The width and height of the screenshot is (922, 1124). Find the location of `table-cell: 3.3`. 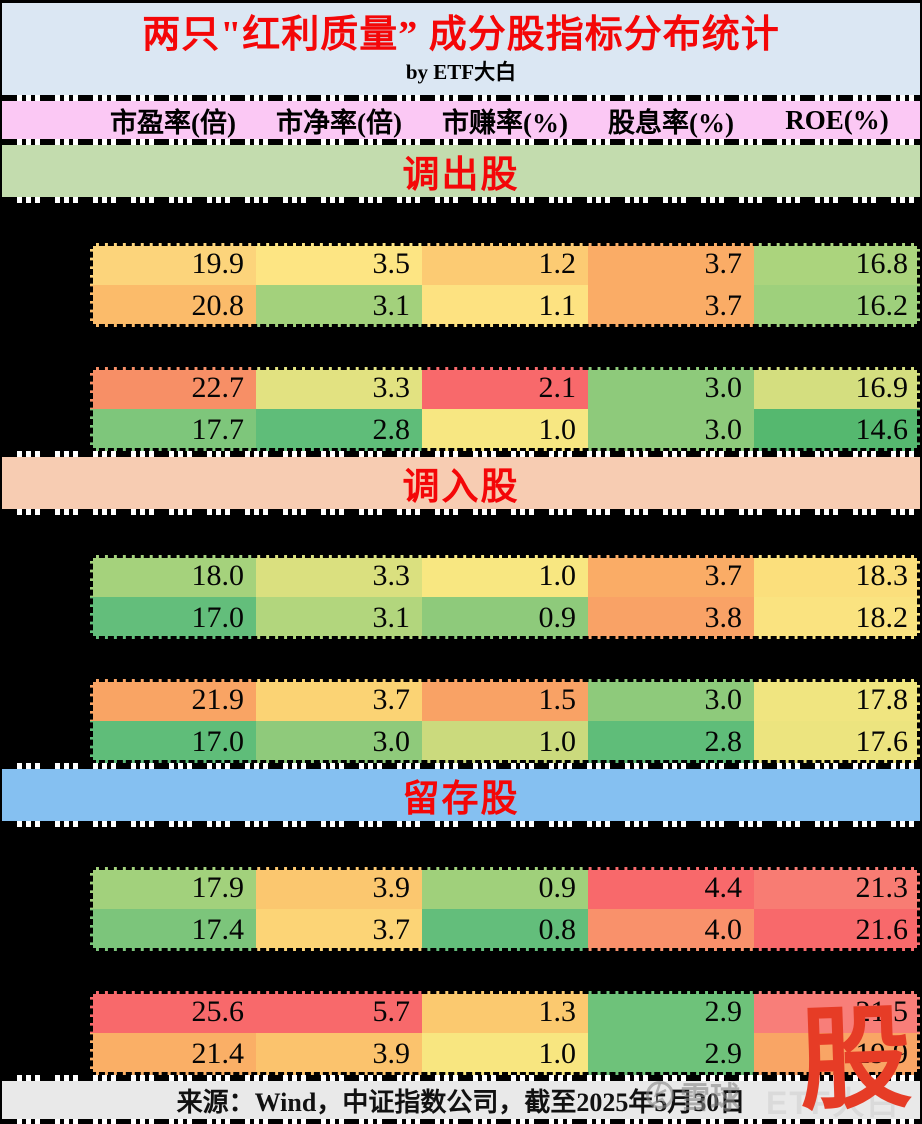

table-cell: 3.3 is located at coordinates (339, 576).